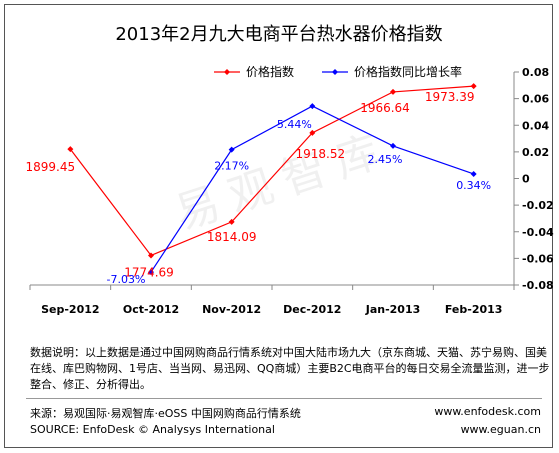 This screenshot has height=453, width=559. What do you see at coordinates (312, 309) in the screenshot?
I see `x-tick-label: Dec-2012` at bounding box center [312, 309].